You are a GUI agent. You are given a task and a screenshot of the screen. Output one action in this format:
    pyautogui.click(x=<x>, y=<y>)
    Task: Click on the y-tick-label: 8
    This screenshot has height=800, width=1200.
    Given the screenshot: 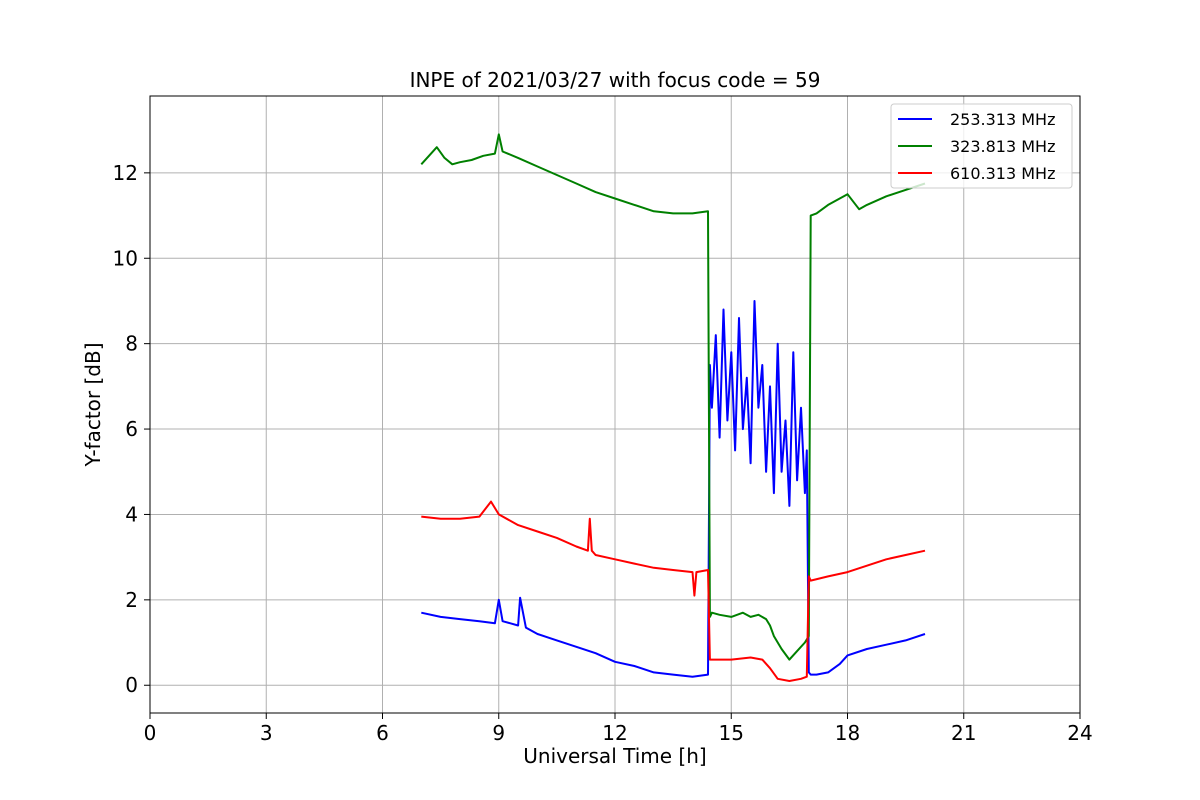 What is the action you would take?
    pyautogui.click(x=131, y=344)
    